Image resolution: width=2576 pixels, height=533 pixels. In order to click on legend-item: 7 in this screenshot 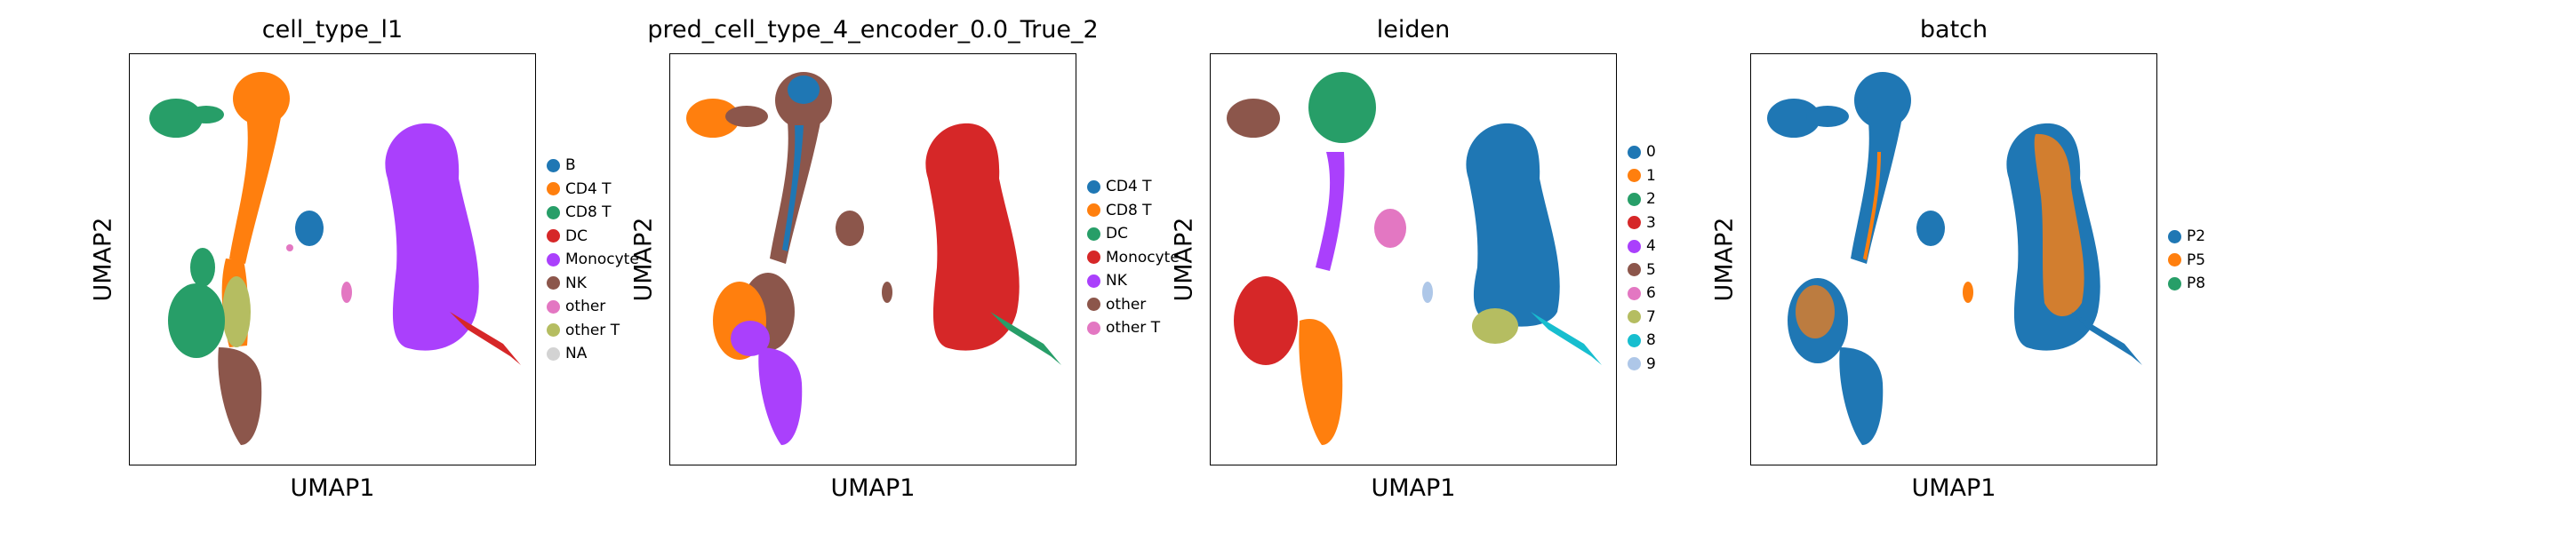, I will do `click(1642, 317)`.